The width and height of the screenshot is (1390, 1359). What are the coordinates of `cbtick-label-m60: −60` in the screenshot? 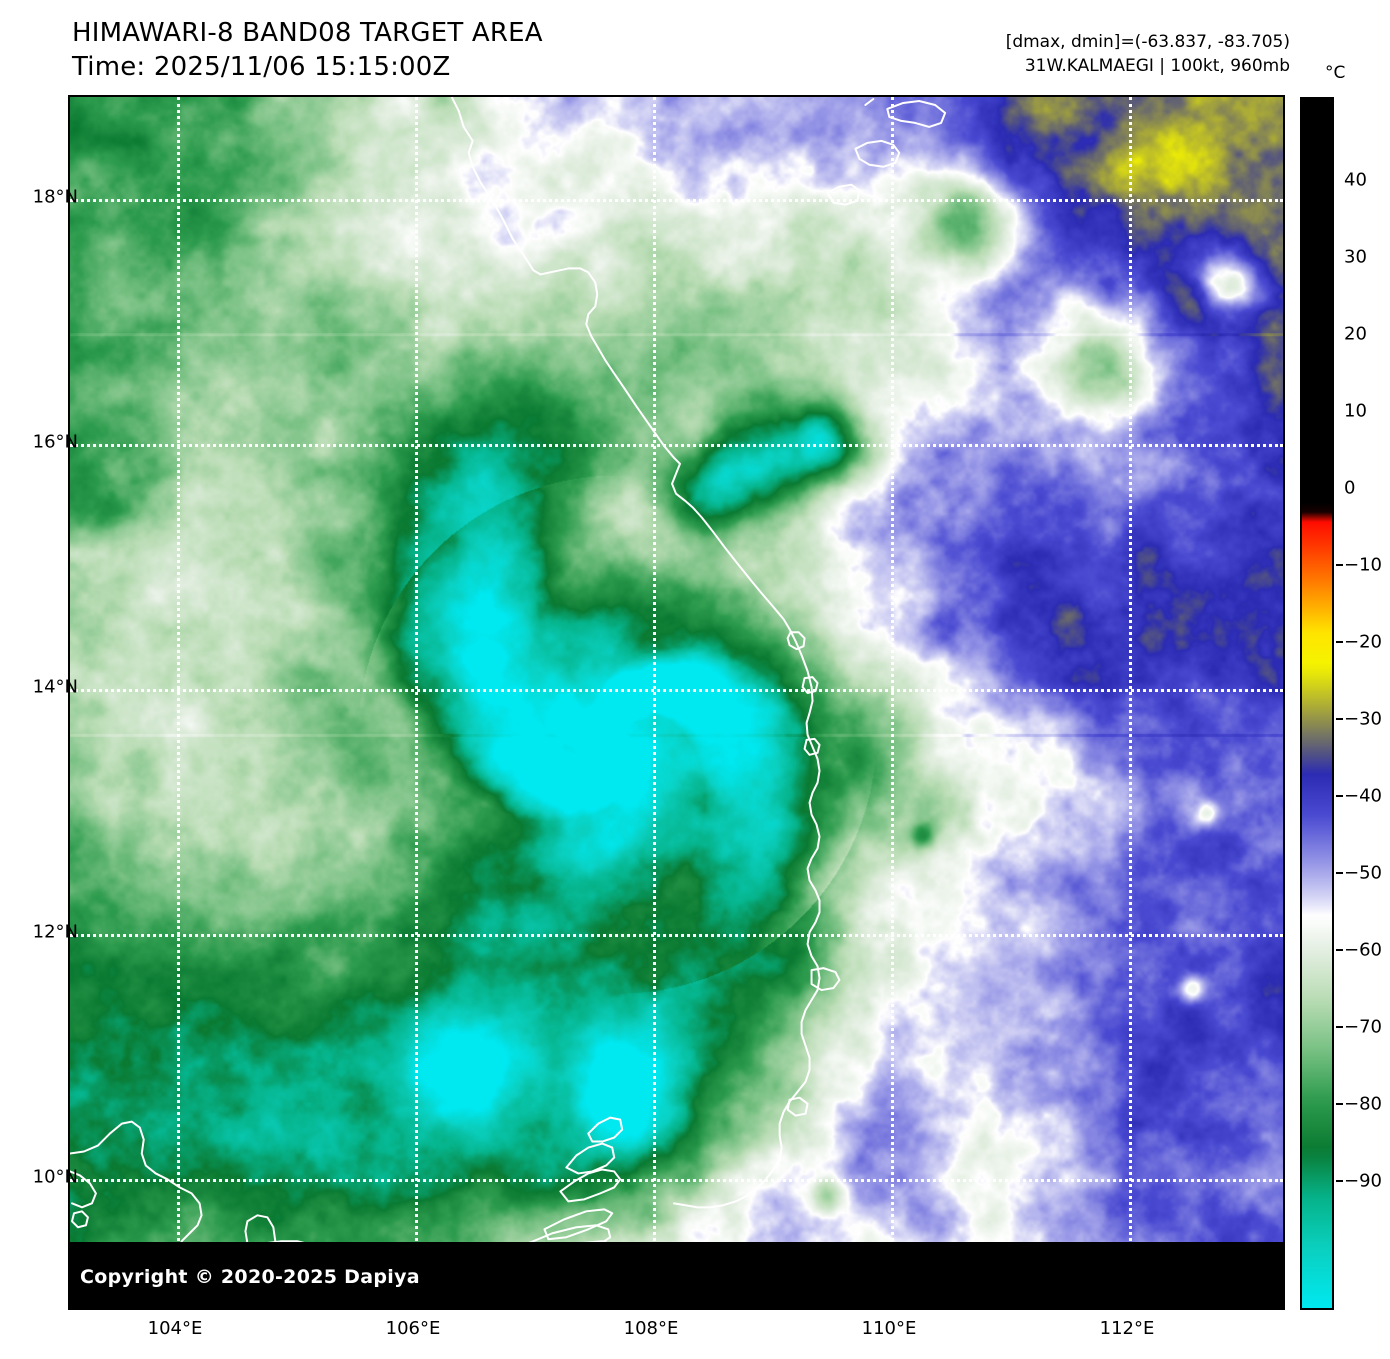 It's located at (1363, 950).